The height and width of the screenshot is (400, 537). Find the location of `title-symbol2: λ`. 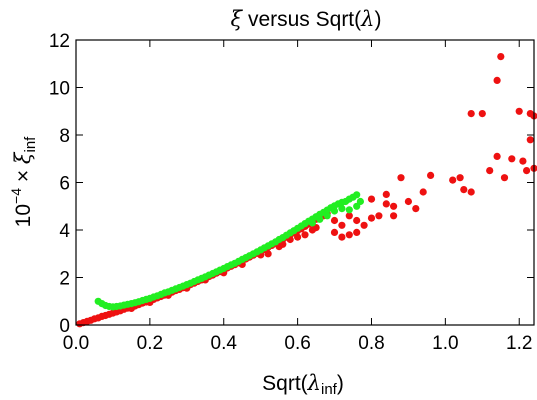

title-symbol2: λ is located at coordinates (367, 19).